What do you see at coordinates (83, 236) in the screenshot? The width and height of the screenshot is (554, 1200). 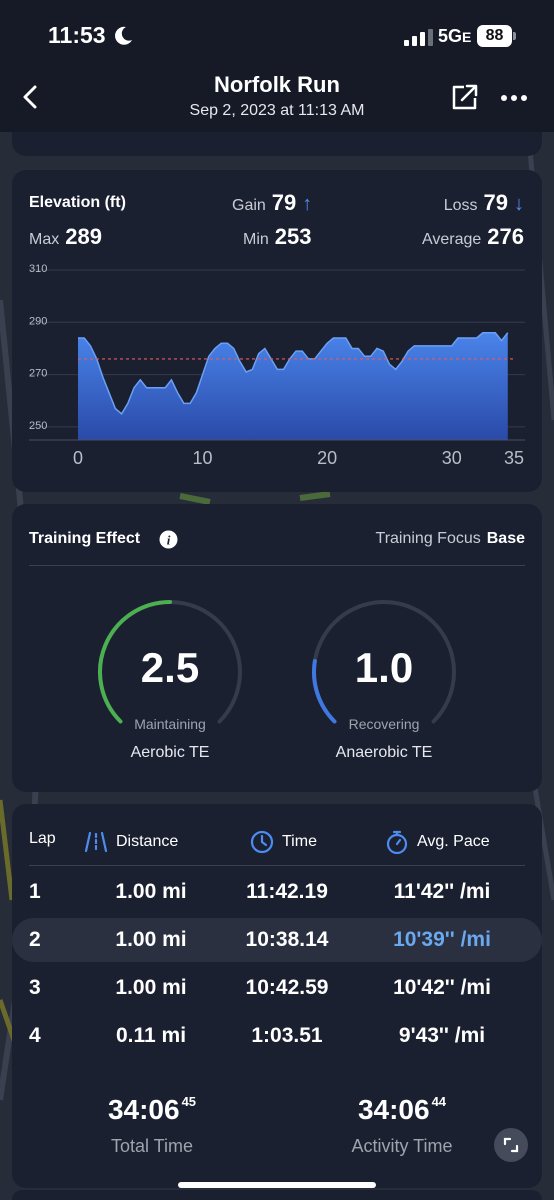 I see `max-value: 289` at bounding box center [83, 236].